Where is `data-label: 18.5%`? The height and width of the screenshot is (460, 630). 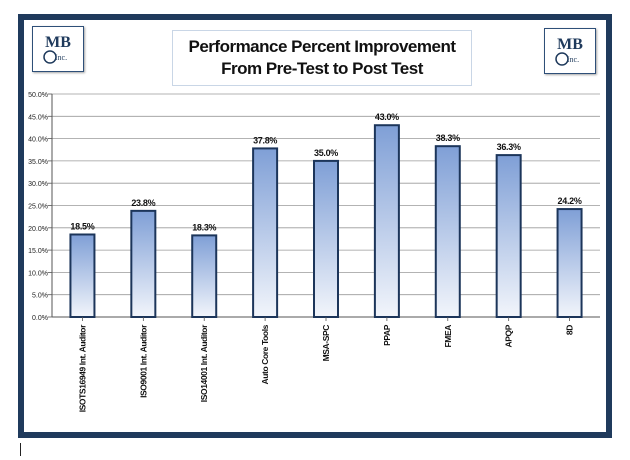
data-label: 18.5% is located at coordinates (82, 226).